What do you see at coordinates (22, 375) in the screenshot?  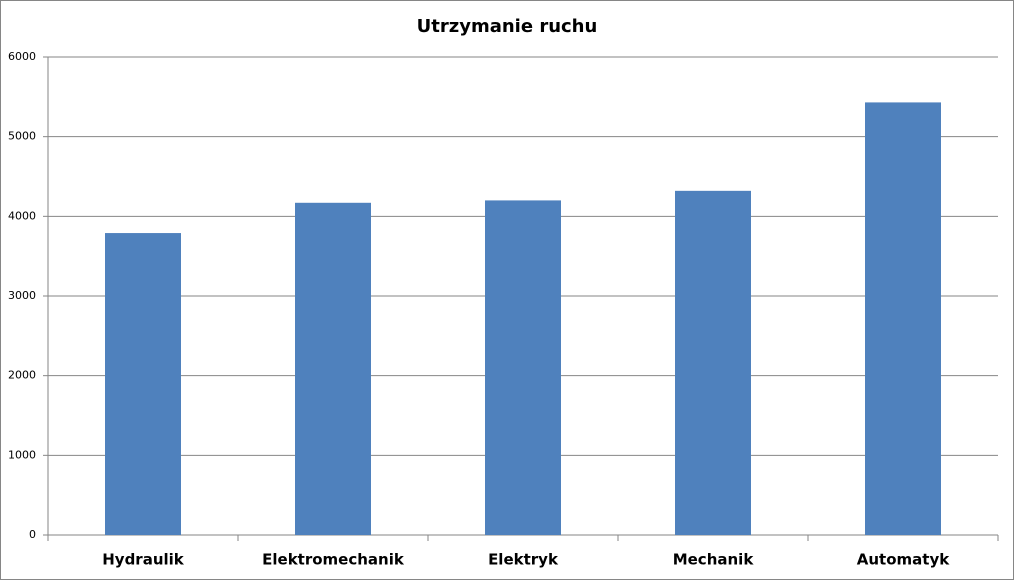 I see `y-tick-label: 2000` at bounding box center [22, 375].